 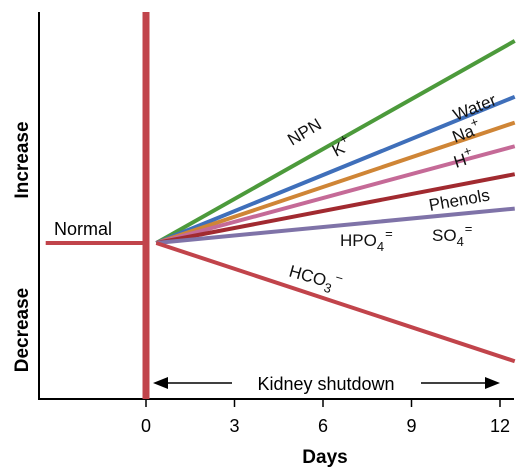 I want to click on shutdown-marker-line, so click(x=146, y=205).